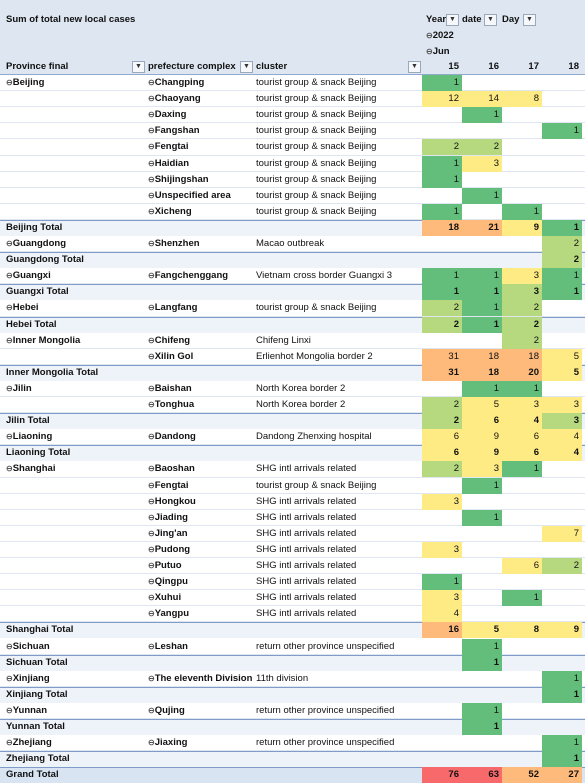  Describe the element at coordinates (201, 276) in the screenshot. I see `prefecture-cell: ⊖Fangchenggang` at that location.